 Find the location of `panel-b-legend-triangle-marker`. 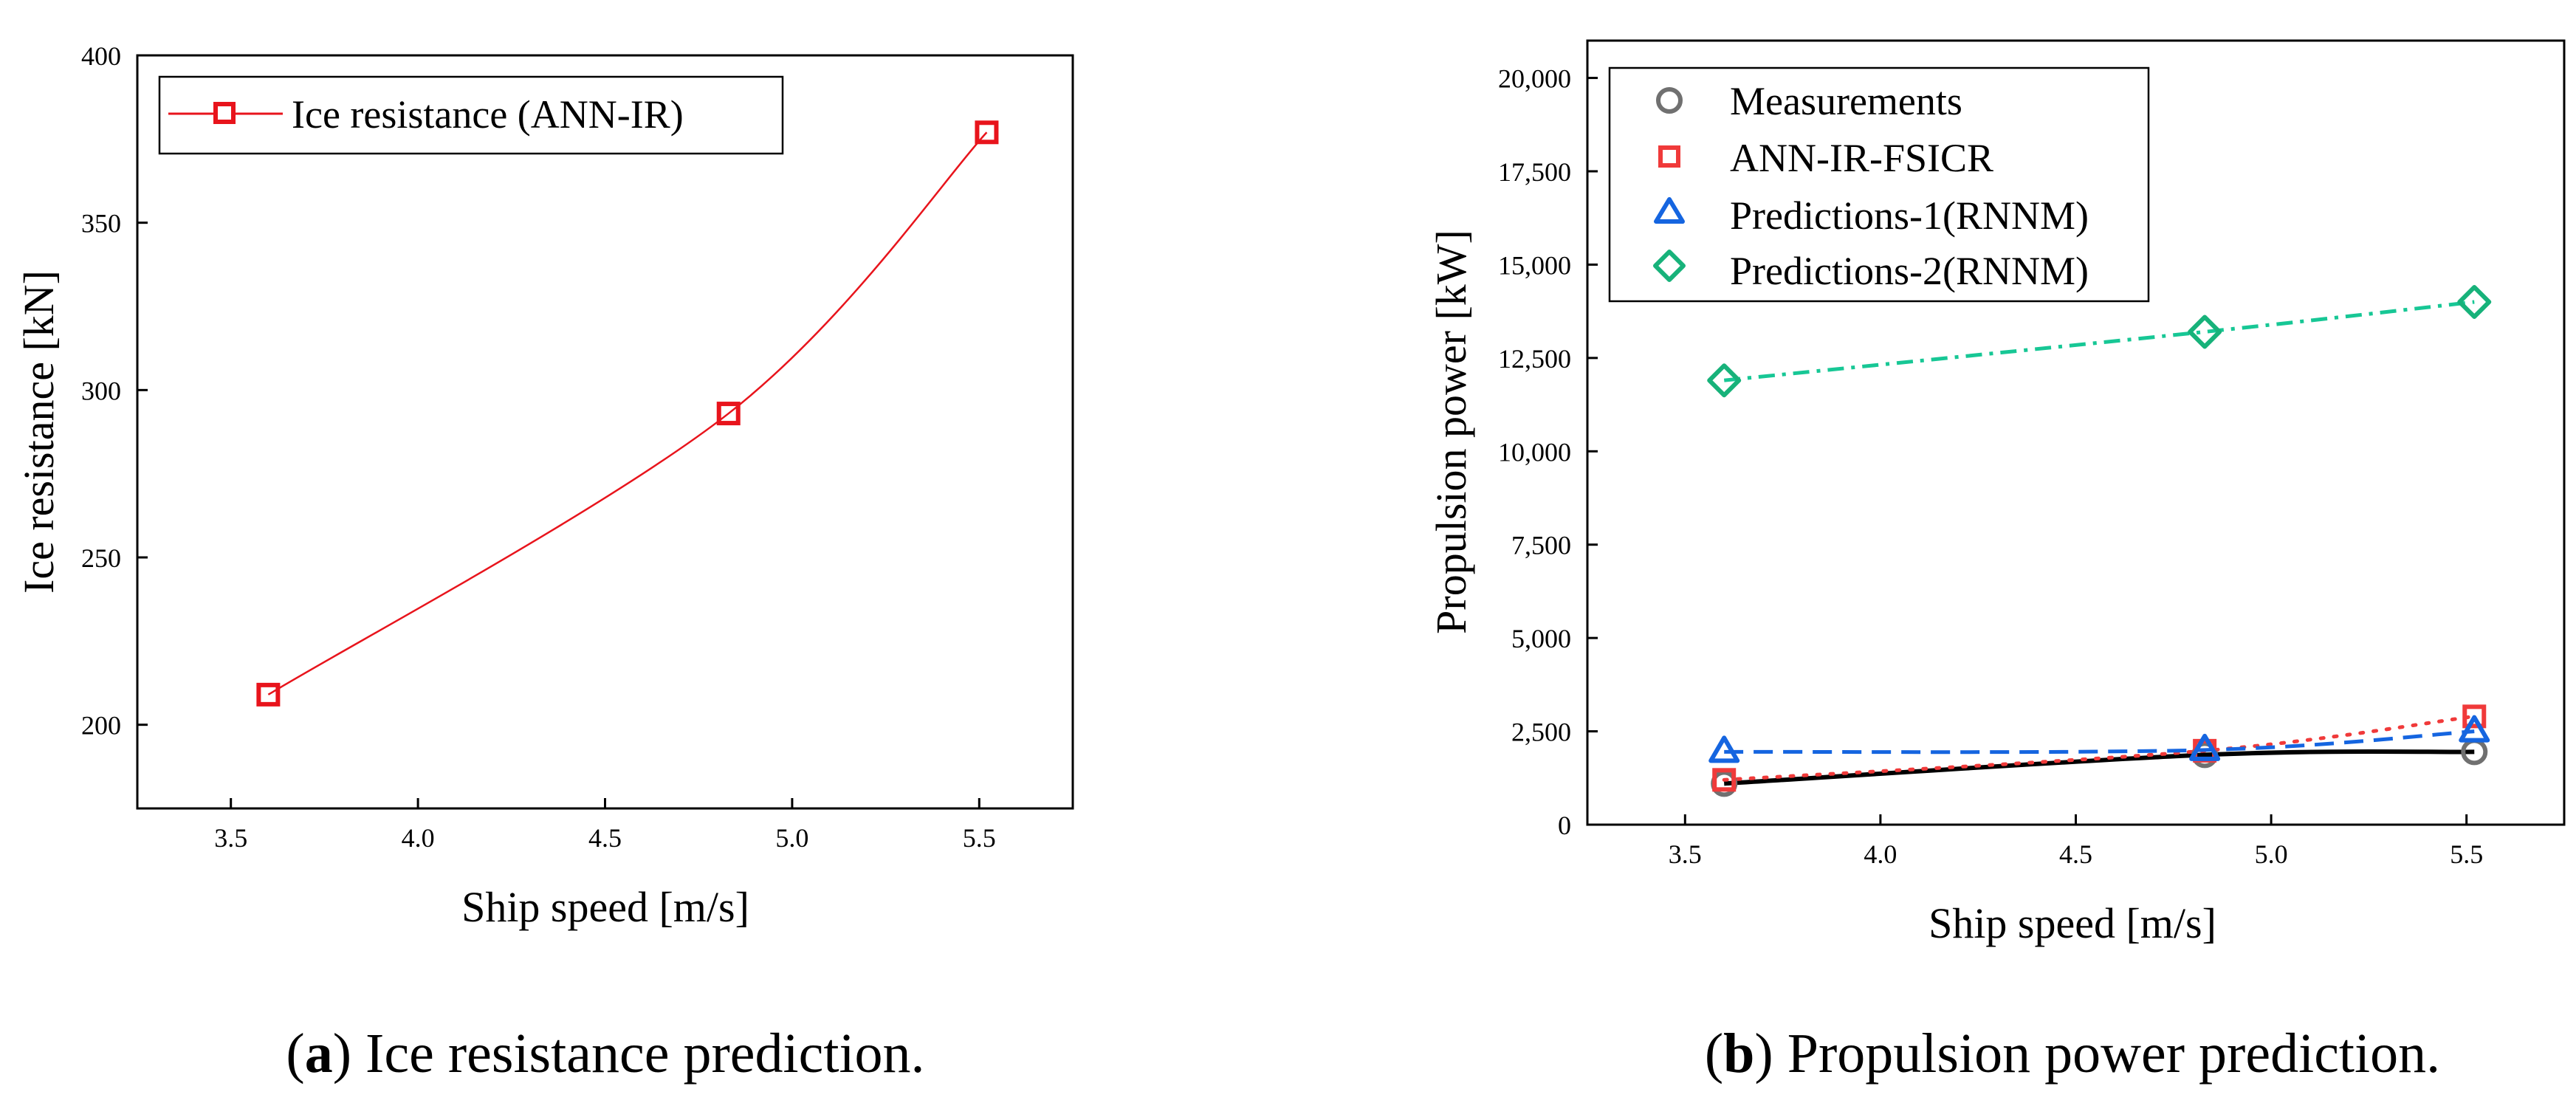

panel-b-legend-triangle-marker is located at coordinates (1670, 210).